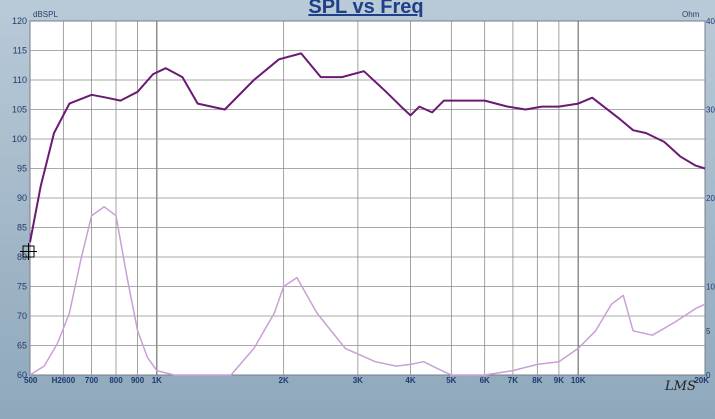 The height and width of the screenshot is (419, 715). Describe the element at coordinates (19, 21) in the screenshot. I see `y-tick-label: 120` at that location.